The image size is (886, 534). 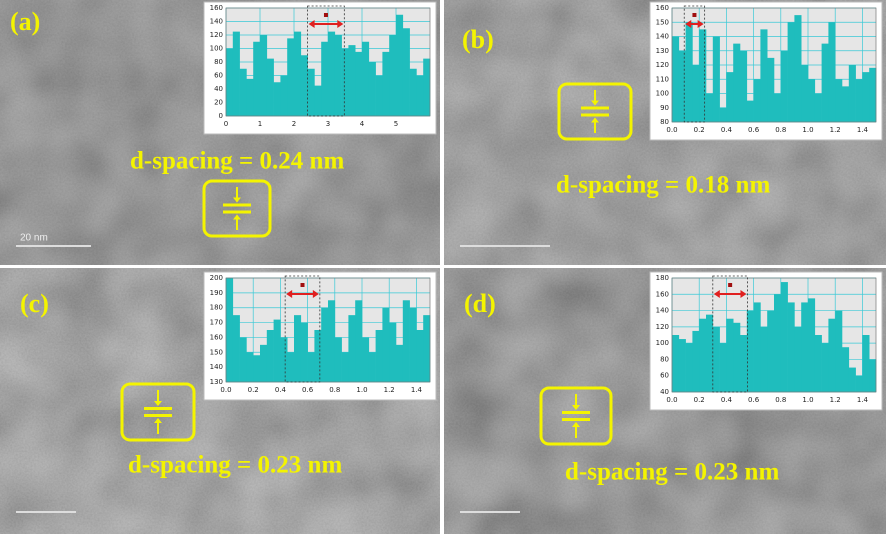 What do you see at coordinates (218, 89) in the screenshot?
I see `y-tick-label: 40` at bounding box center [218, 89].